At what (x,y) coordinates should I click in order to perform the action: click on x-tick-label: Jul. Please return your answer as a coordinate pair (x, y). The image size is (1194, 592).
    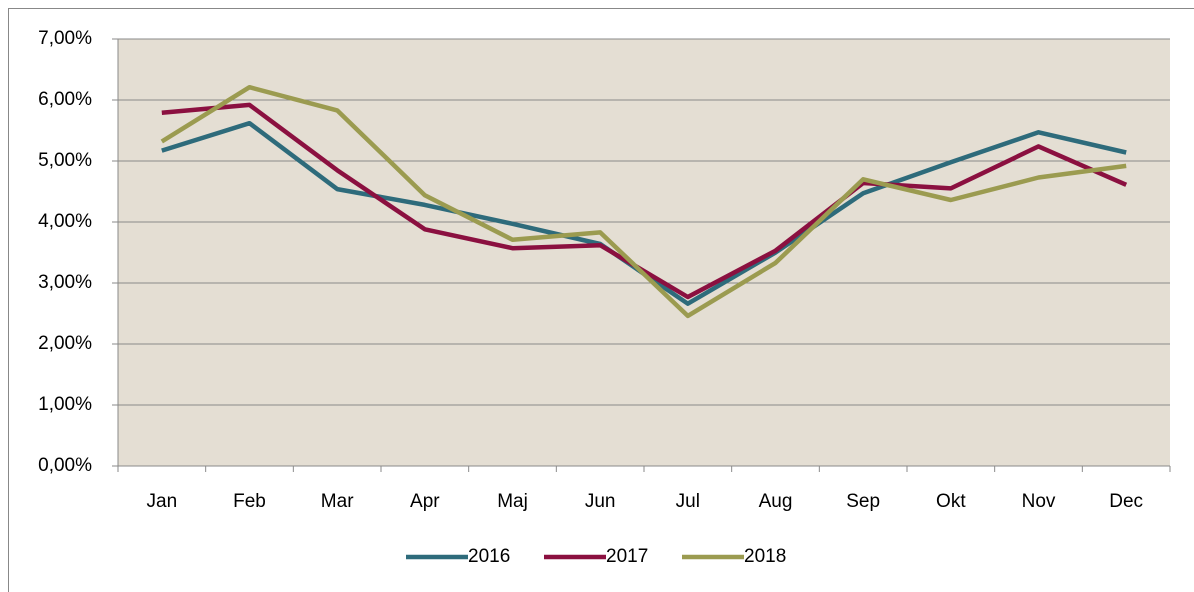
    Looking at the image, I should click on (688, 501).